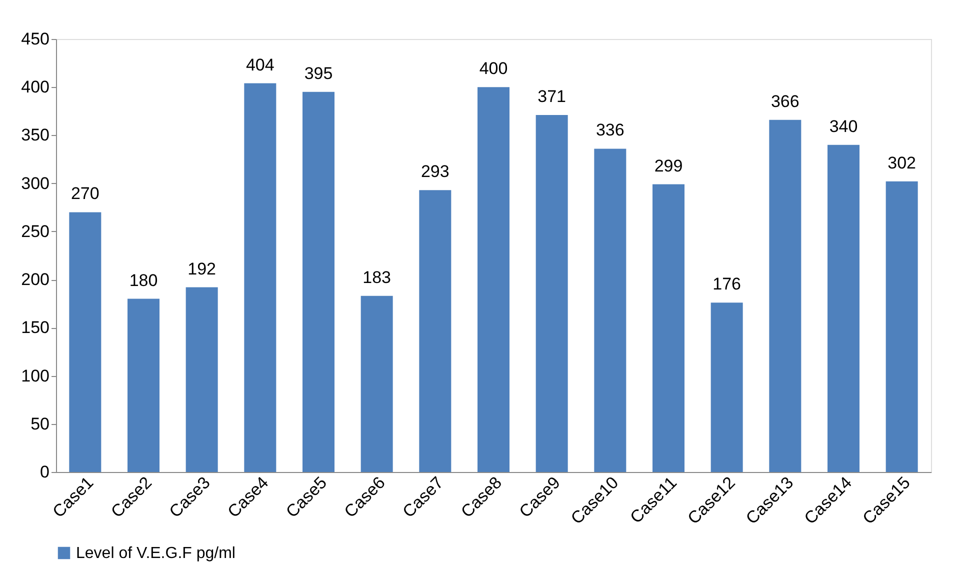 This screenshot has height=581, width=961. I want to click on data-label: 400, so click(493, 68).